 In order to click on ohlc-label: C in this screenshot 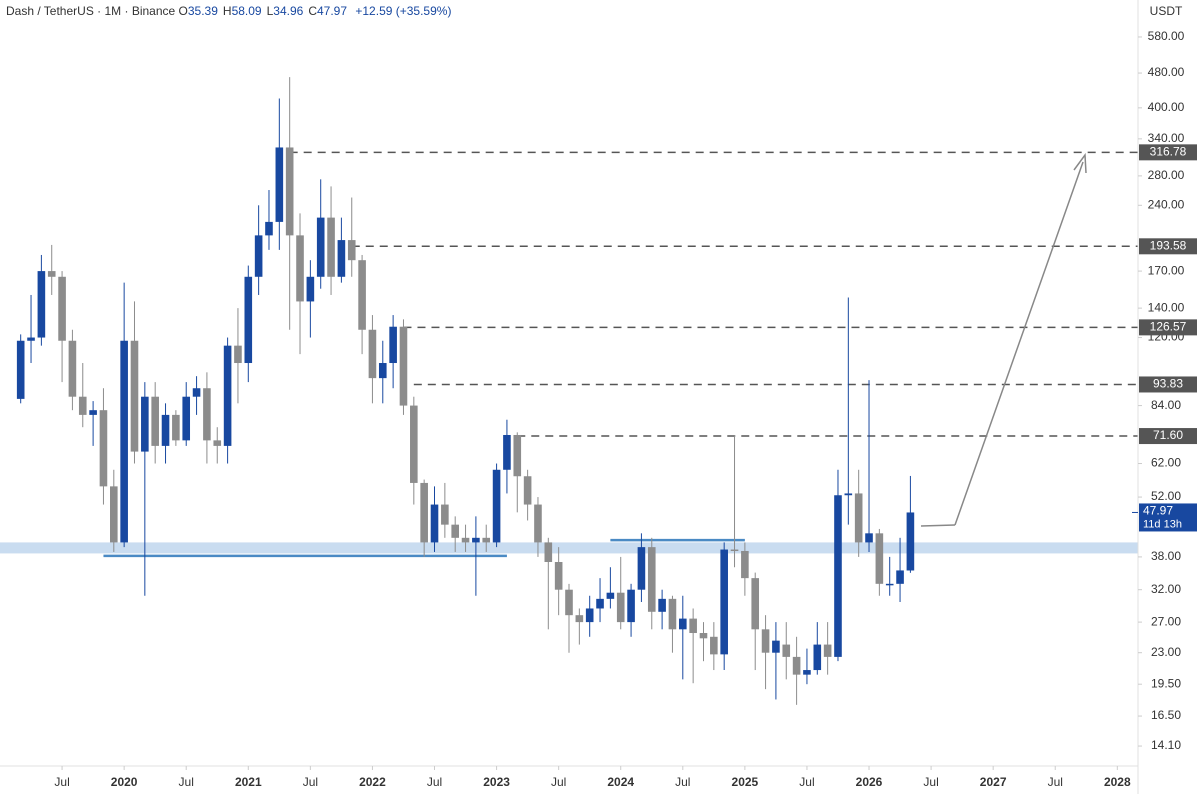, I will do `click(312, 11)`.